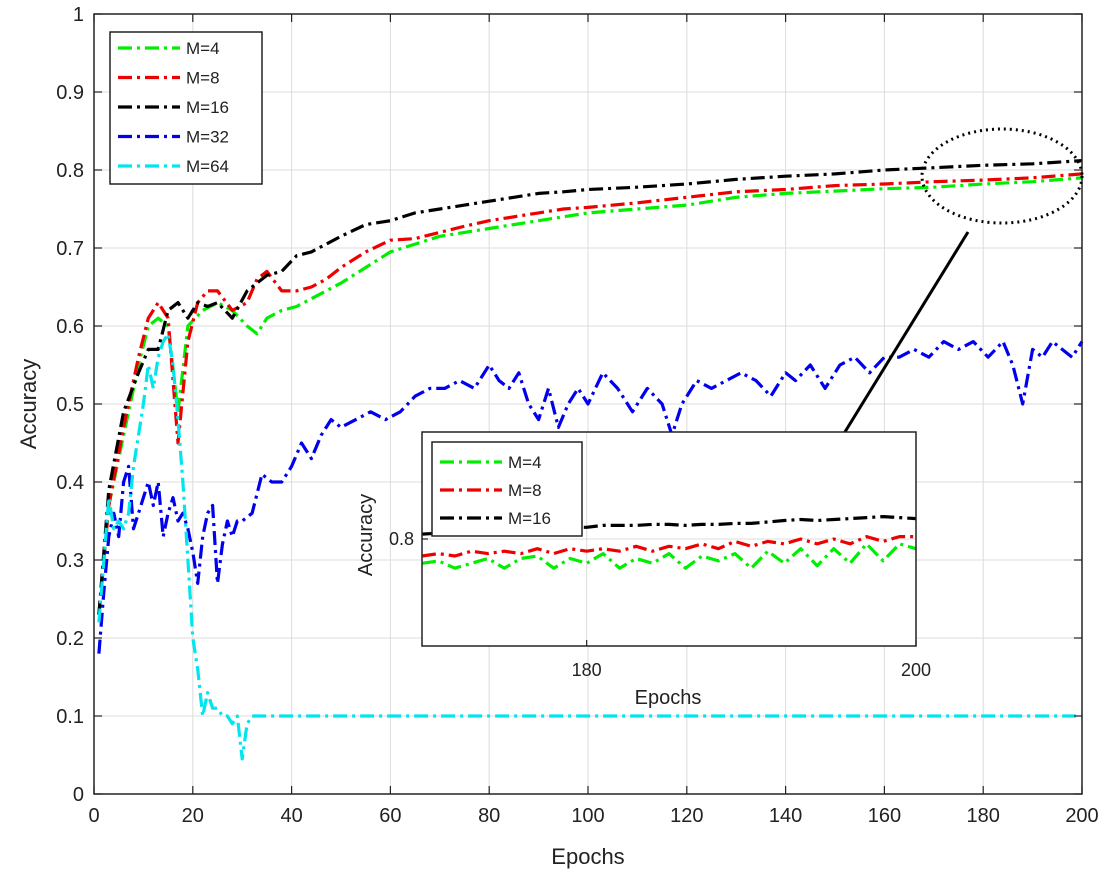 The width and height of the screenshot is (1104, 874). I want to click on inset-x-axis-label: Epochs, so click(668, 698).